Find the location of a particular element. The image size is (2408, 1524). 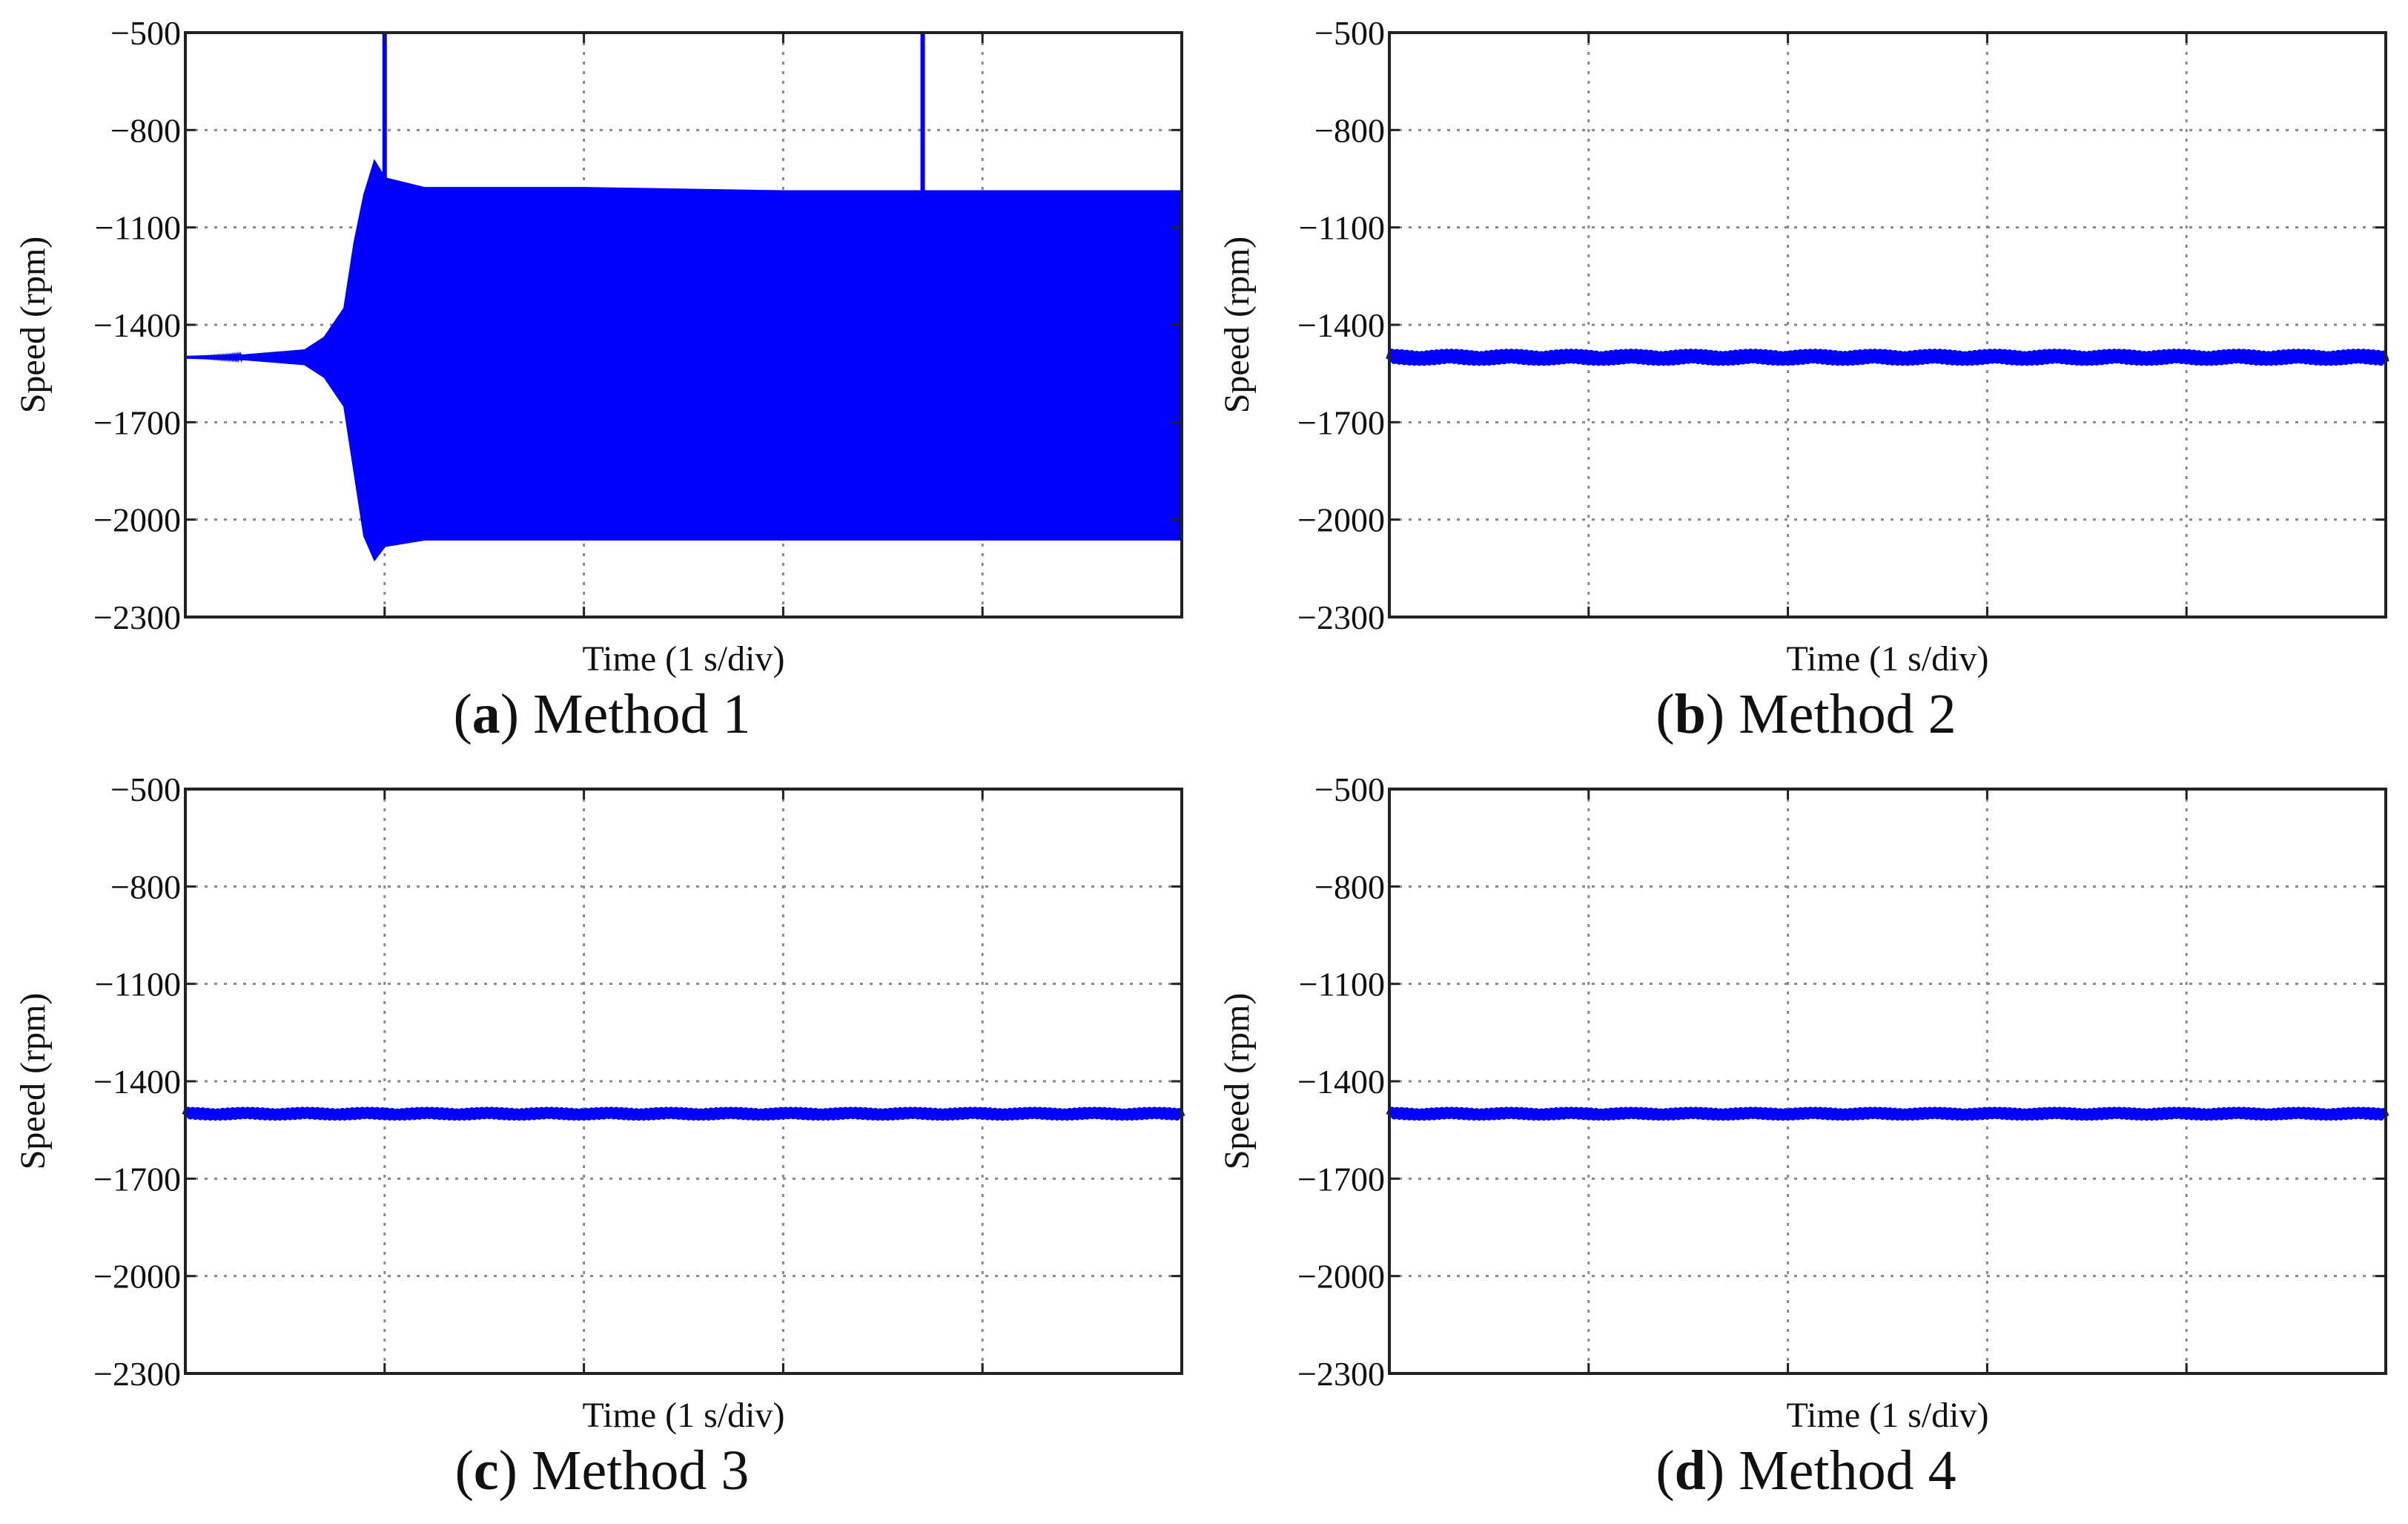

series-line-b is located at coordinates (1887, 357).